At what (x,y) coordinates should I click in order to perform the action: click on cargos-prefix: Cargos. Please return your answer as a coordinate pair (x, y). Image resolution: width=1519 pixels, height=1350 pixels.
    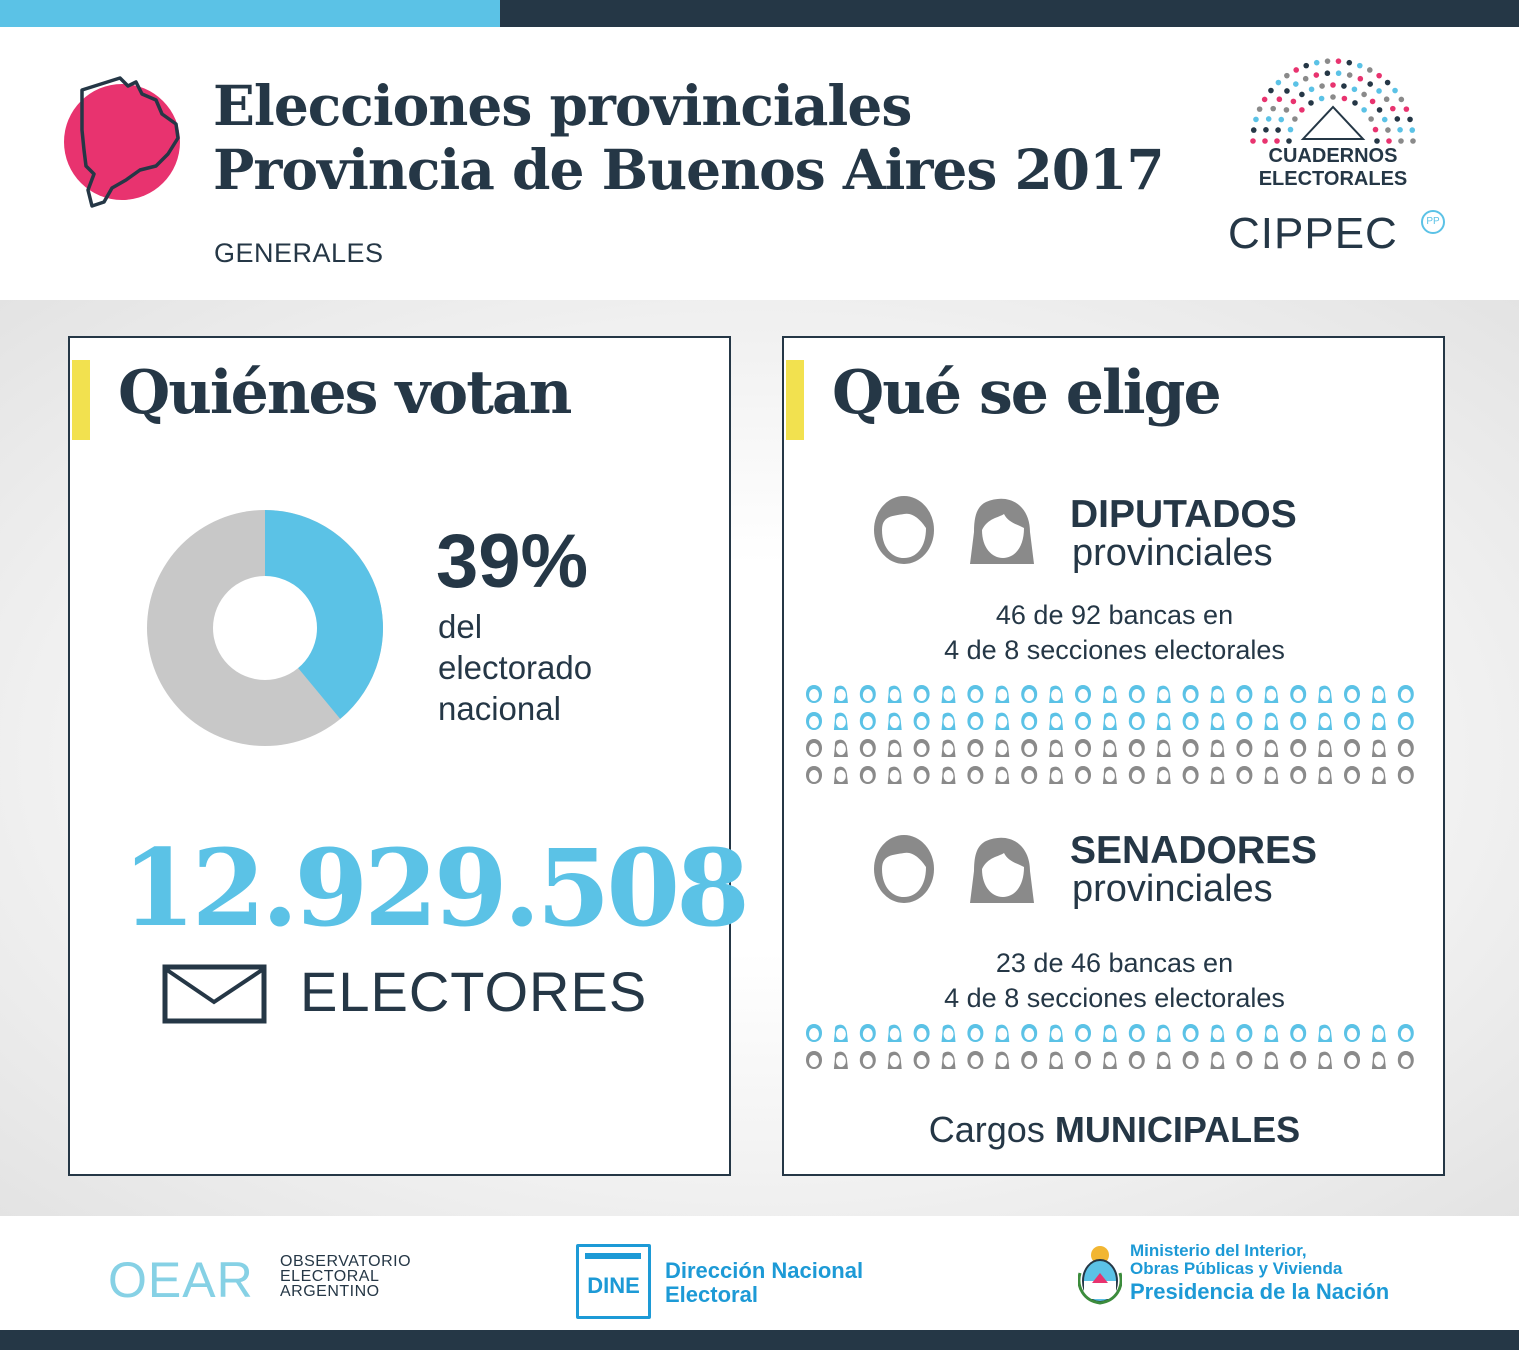
    Looking at the image, I should click on (986, 1129).